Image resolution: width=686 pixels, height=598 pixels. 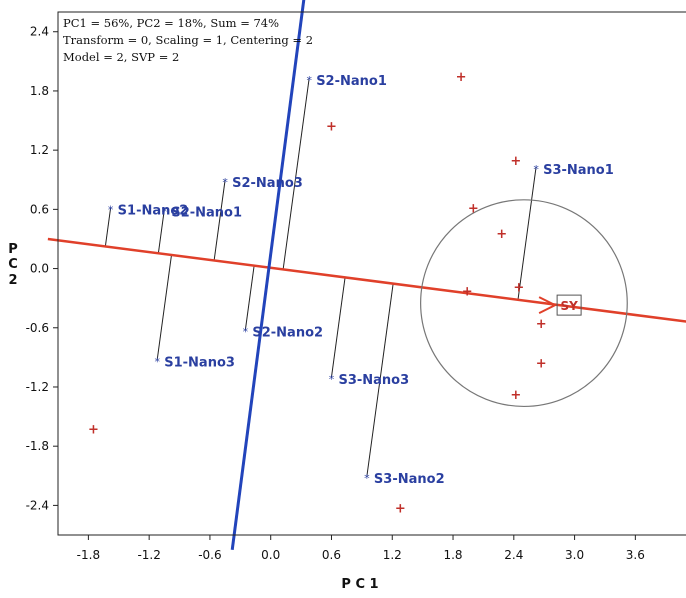 I want to click on y-axis-title-letter-3: 2, so click(x=12, y=280).